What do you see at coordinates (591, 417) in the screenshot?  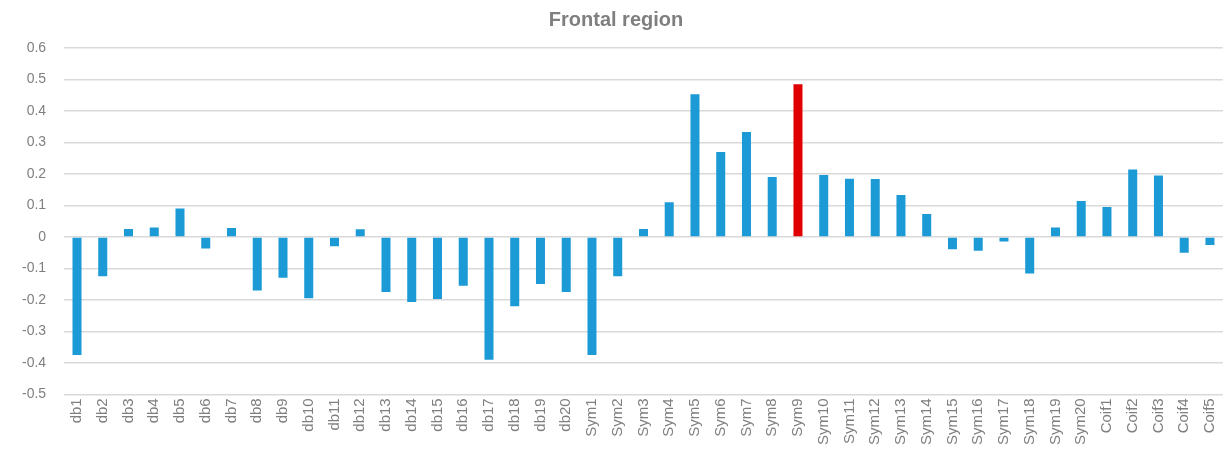 I see `x-tick-label: Sym1` at bounding box center [591, 417].